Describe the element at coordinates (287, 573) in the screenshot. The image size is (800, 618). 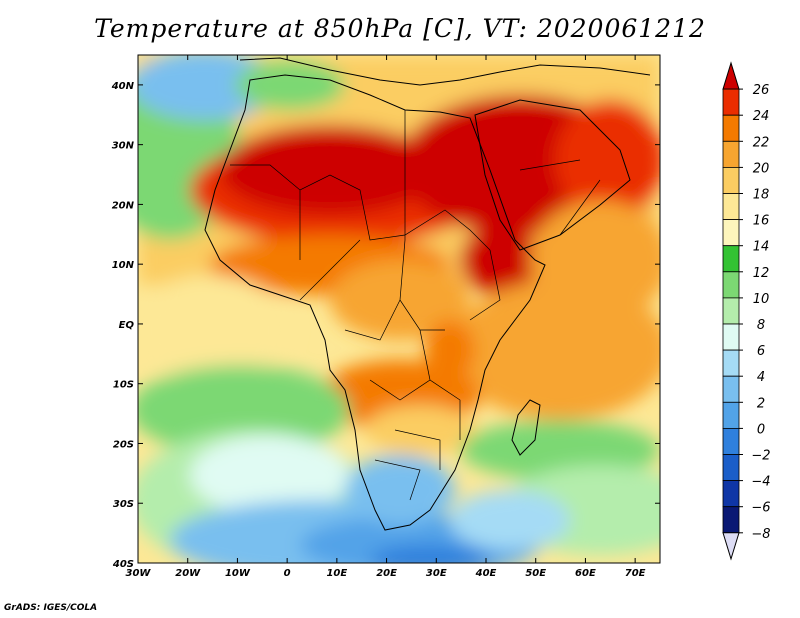
I see `x-tick-label: 0` at that location.